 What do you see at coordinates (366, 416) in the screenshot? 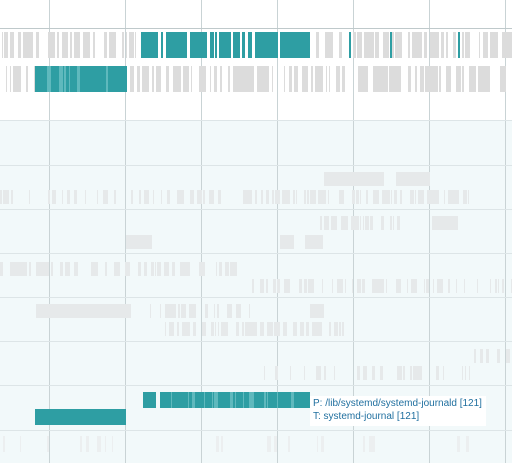
I see `tooltip-thread: T: systemd-journal [121]` at bounding box center [366, 416].